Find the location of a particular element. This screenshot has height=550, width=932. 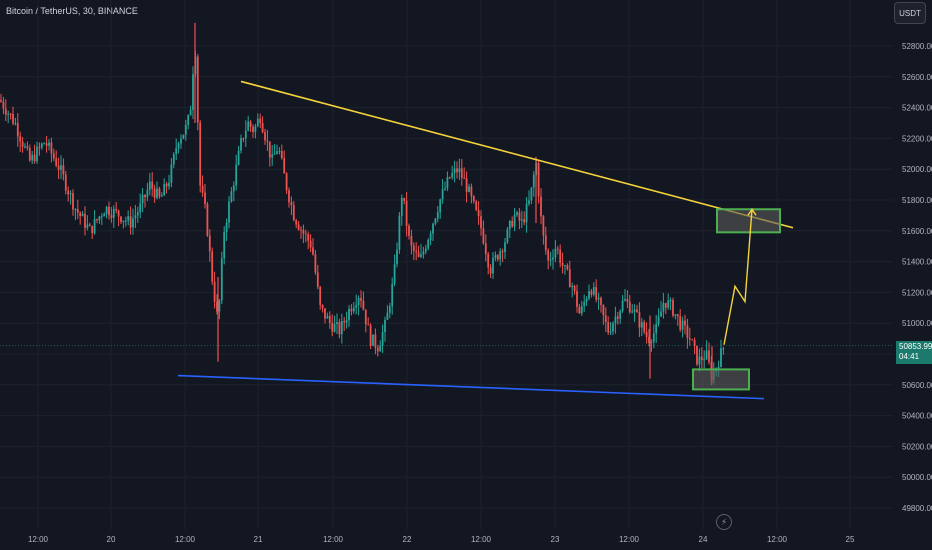

time-tick-label: 22 is located at coordinates (407, 539).